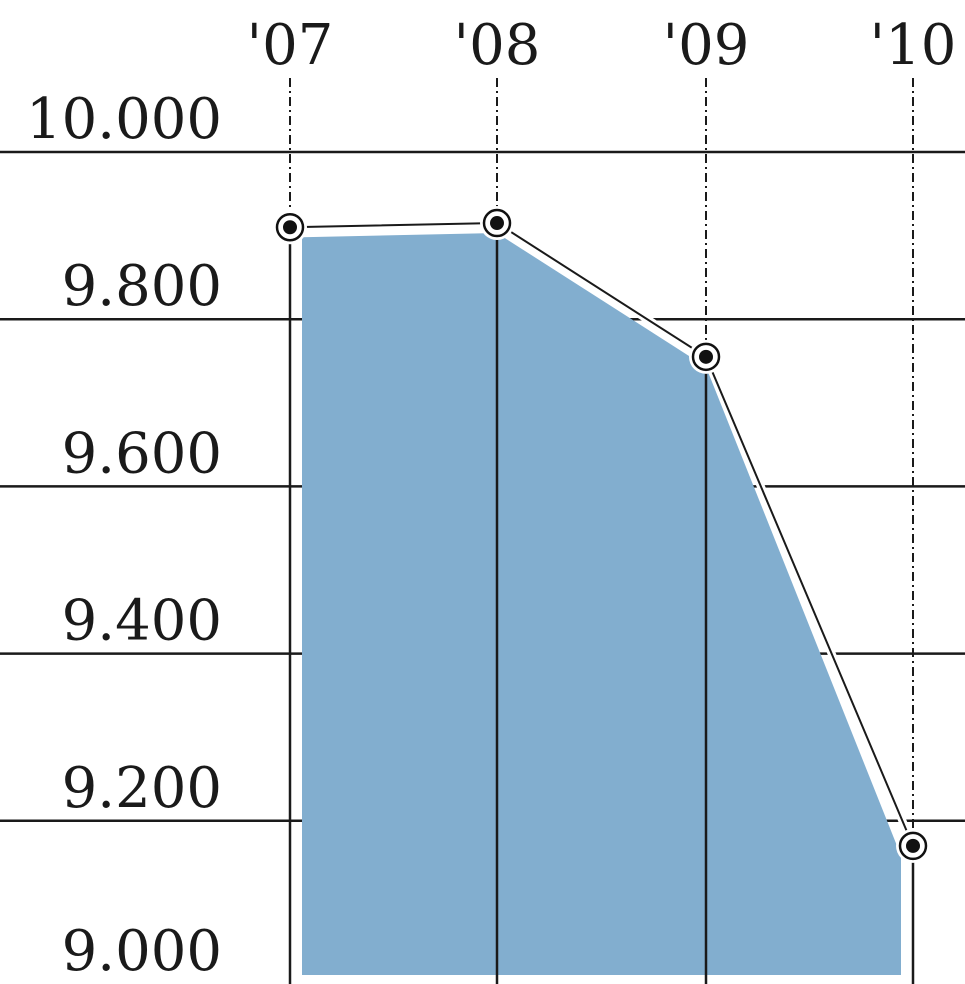 Image resolution: width=965 pixels, height=984 pixels. Describe the element at coordinates (142, 621) in the screenshot. I see `y-tick-label: 9.400` at that location.